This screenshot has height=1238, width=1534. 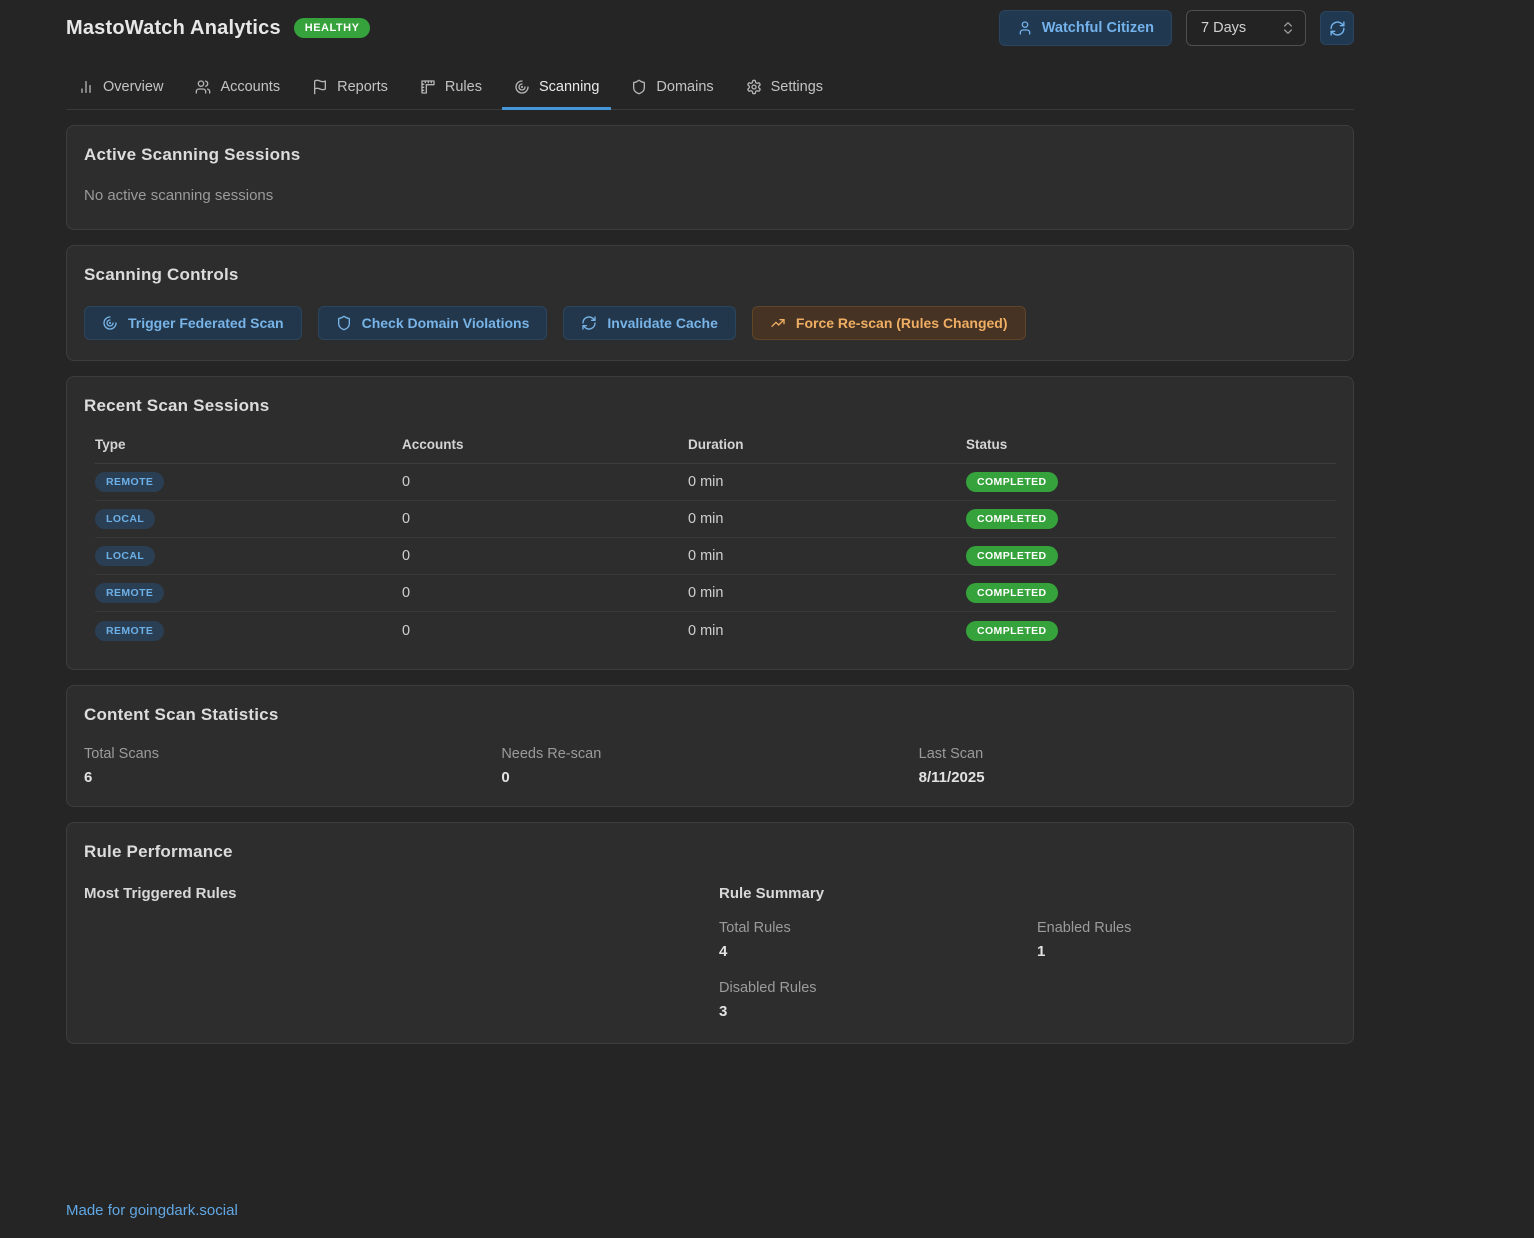 What do you see at coordinates (716, 444) in the screenshot?
I see `column-header-duration: Duration` at bounding box center [716, 444].